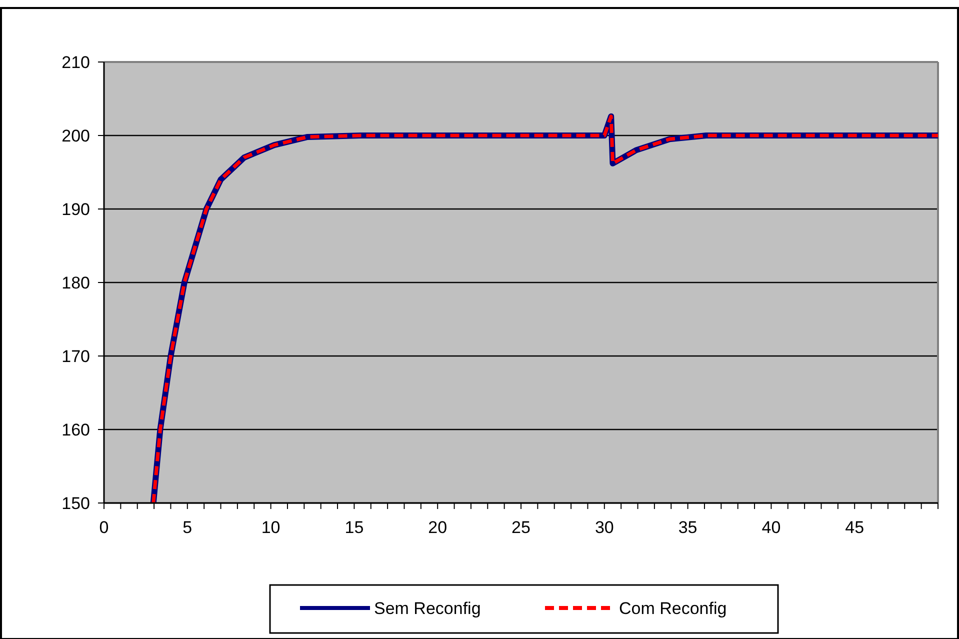 The height and width of the screenshot is (639, 959). I want to click on y-tick-label: 170, so click(76, 356).